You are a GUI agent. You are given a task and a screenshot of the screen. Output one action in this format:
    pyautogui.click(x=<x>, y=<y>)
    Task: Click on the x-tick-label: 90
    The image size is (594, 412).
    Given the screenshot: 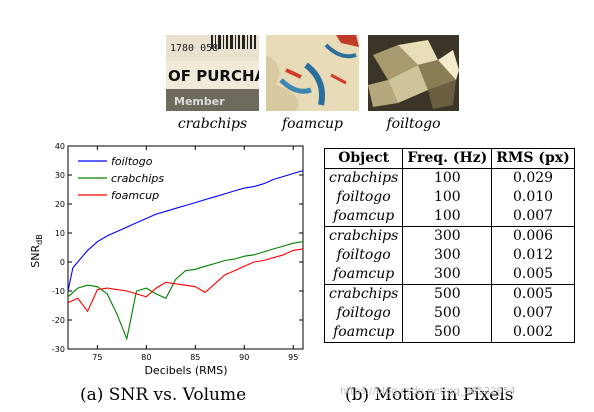 What is the action you would take?
    pyautogui.click(x=244, y=357)
    